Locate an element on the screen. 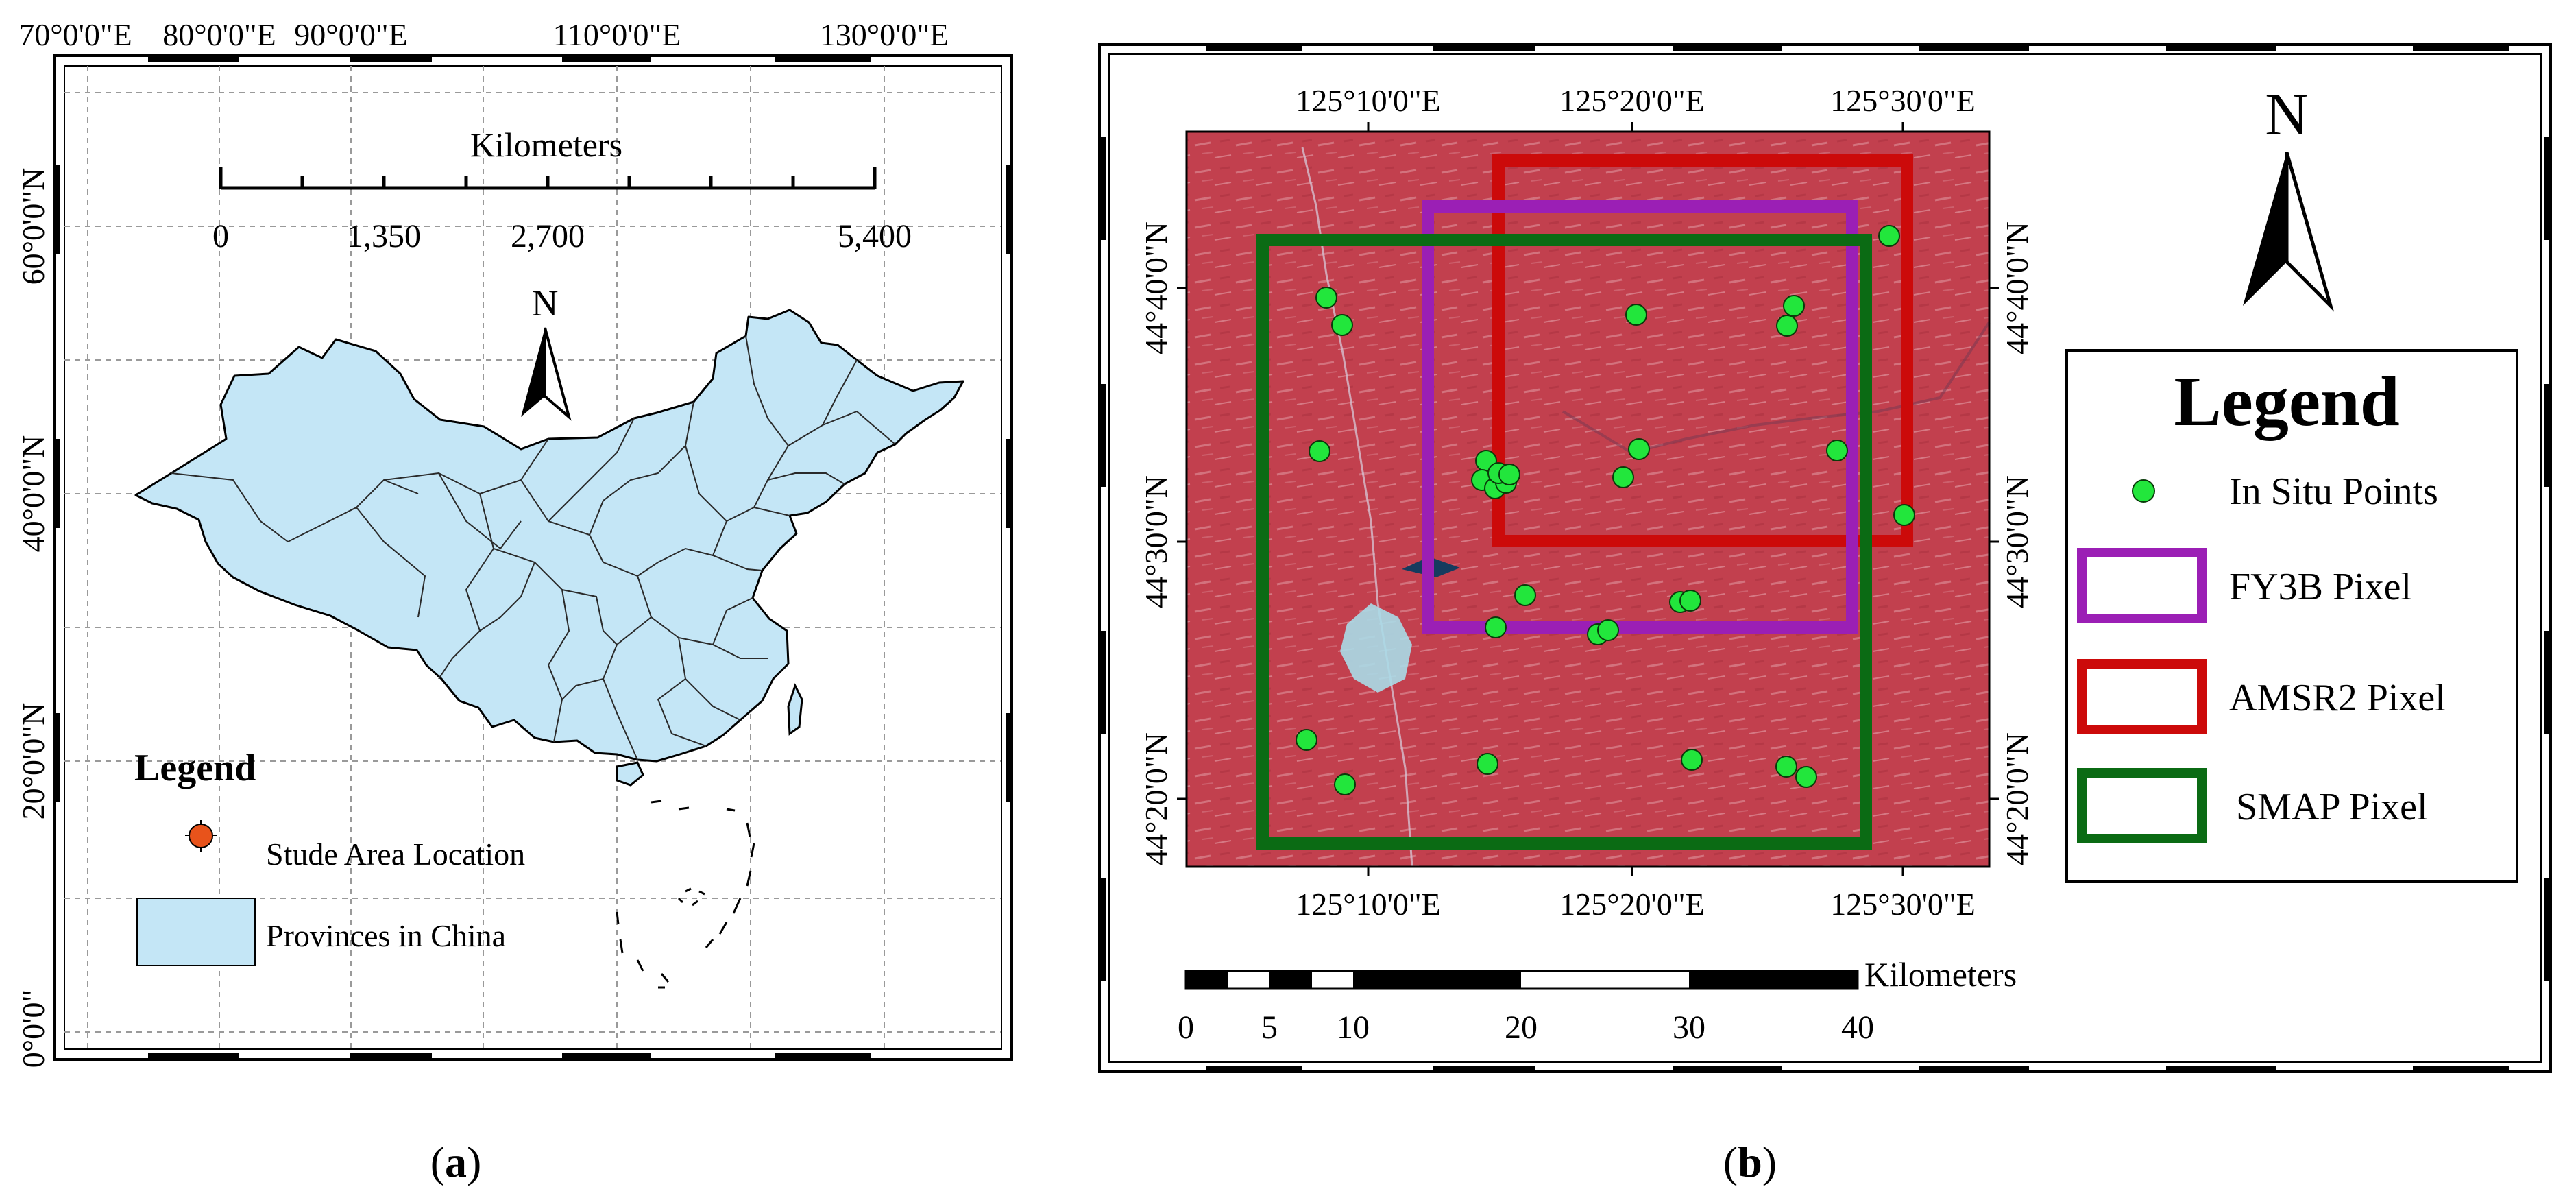 Image resolution: width=2576 pixels, height=1200 pixels. fy3b-pixel is located at coordinates (1640, 417).